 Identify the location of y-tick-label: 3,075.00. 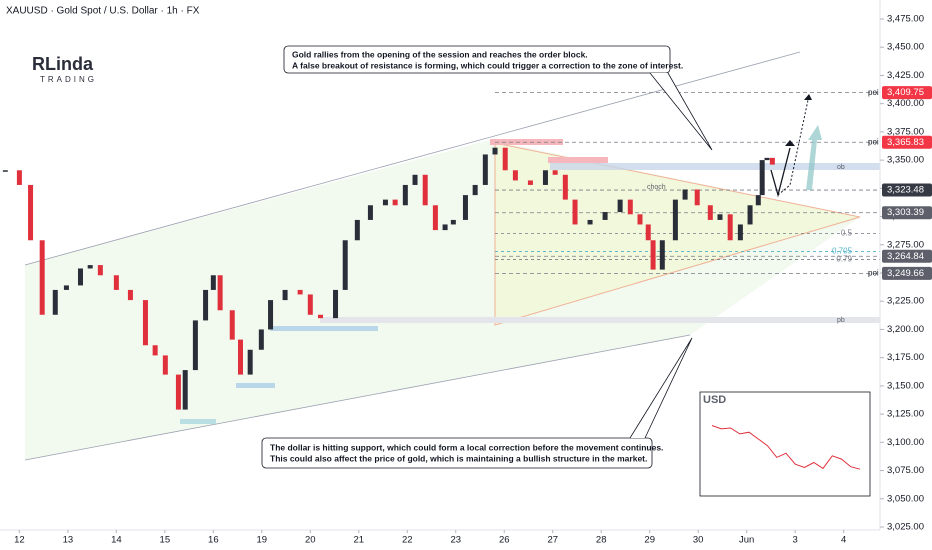
(905, 470).